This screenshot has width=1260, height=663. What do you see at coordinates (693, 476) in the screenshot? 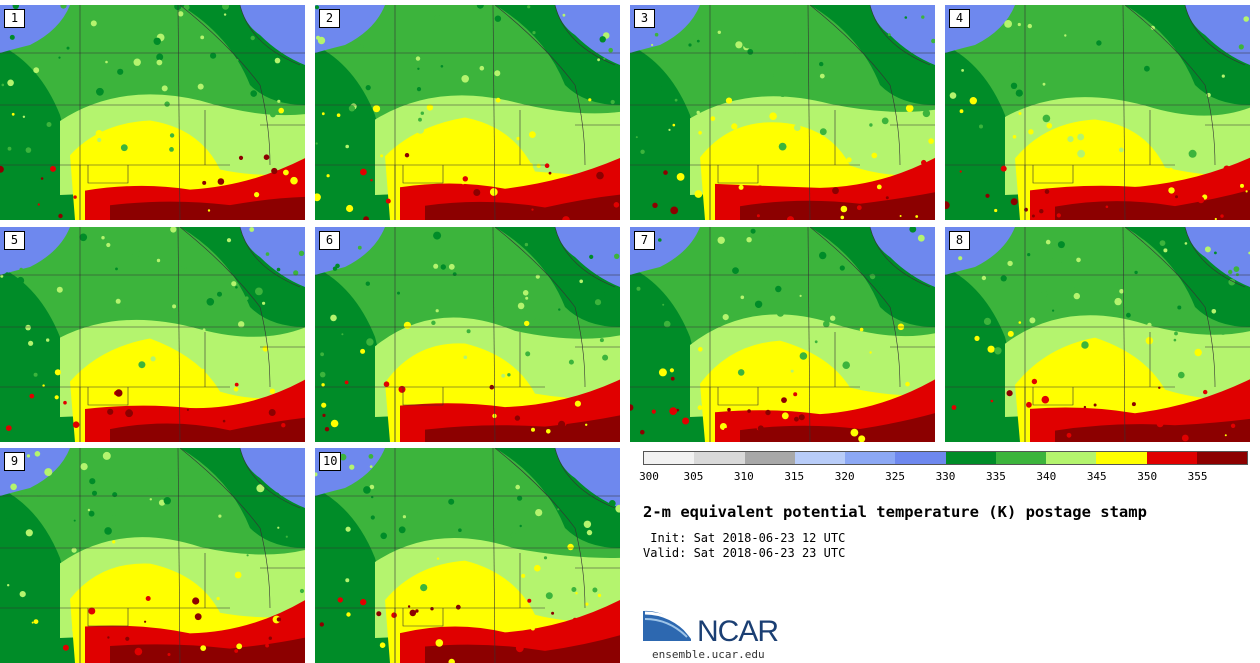
I see `colorbar-tick-label: 305` at bounding box center [693, 476].